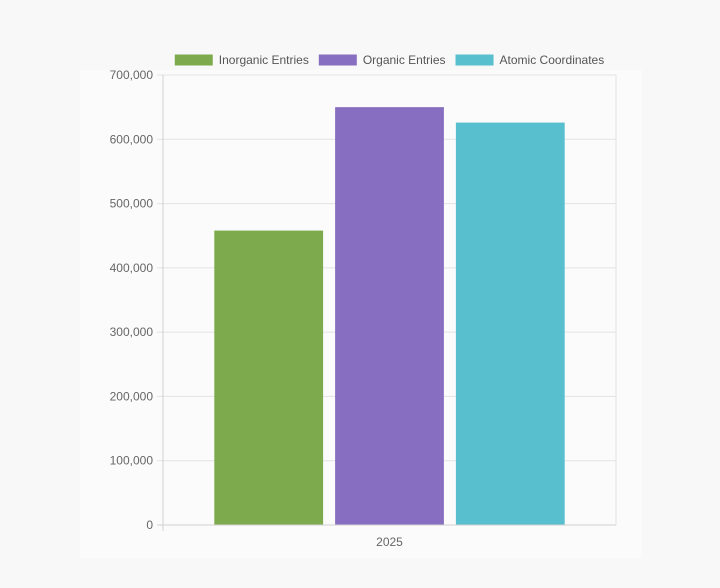  Describe the element at coordinates (389, 542) in the screenshot. I see `x-tick-label: 2025` at that location.